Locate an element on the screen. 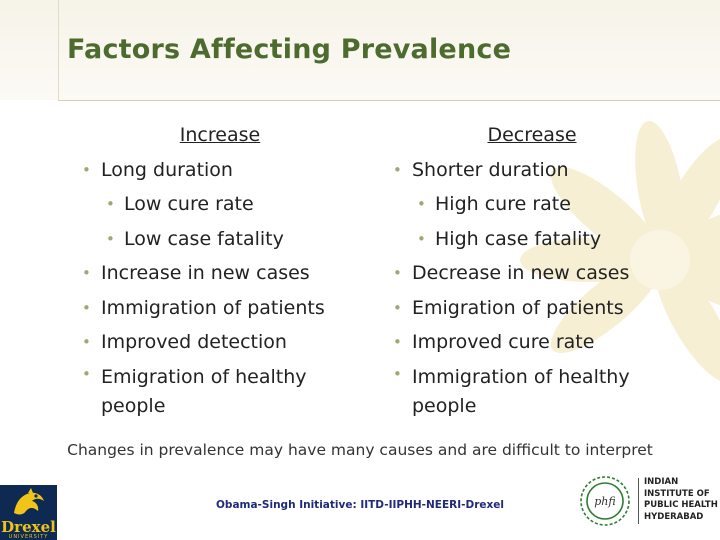 The height and width of the screenshot is (540, 720). iiph-emblem-text: phfi is located at coordinates (604, 501).